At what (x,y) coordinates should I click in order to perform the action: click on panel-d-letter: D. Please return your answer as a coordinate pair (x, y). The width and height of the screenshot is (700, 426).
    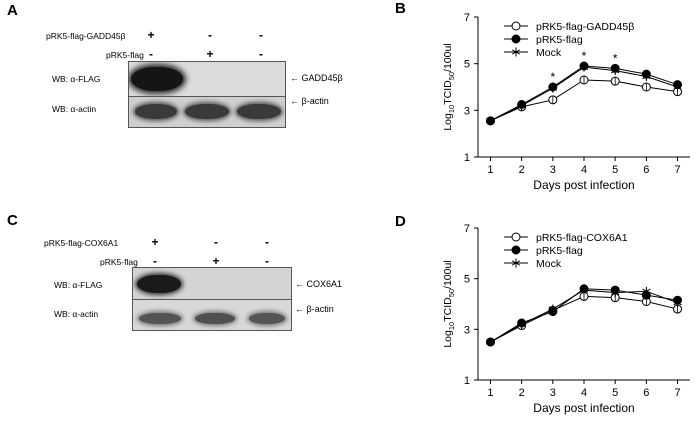
    Looking at the image, I should click on (400, 221).